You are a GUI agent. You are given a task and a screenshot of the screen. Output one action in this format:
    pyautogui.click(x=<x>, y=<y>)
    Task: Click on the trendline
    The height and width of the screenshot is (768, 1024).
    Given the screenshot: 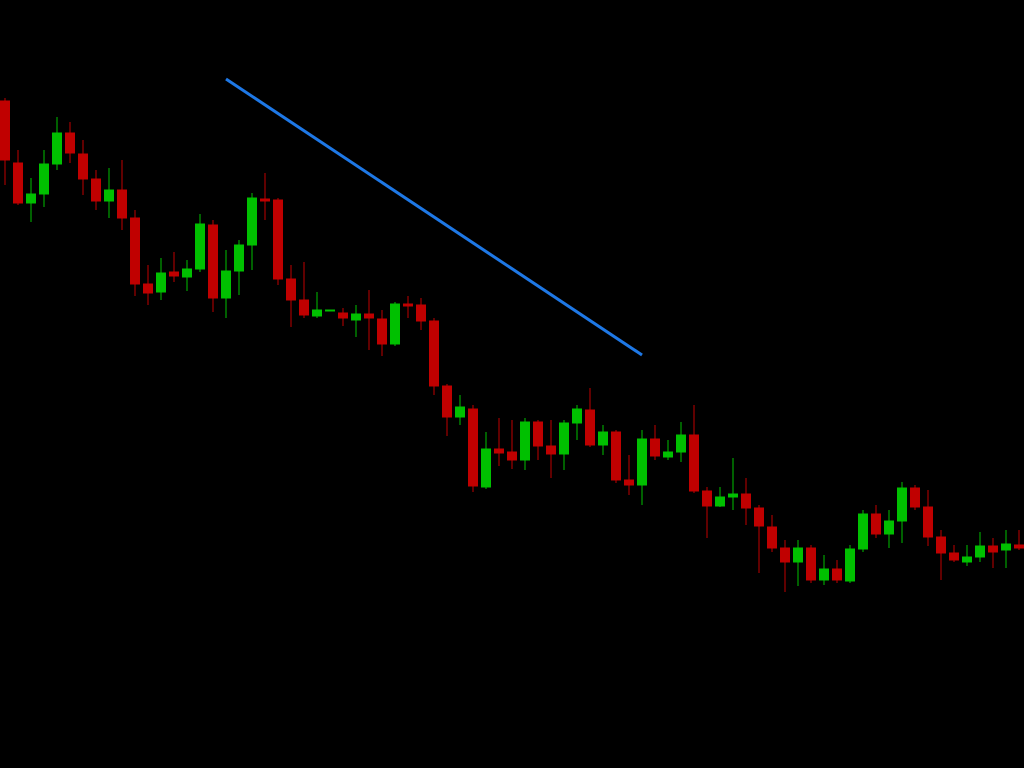 What is the action you would take?
    pyautogui.click(x=434, y=217)
    